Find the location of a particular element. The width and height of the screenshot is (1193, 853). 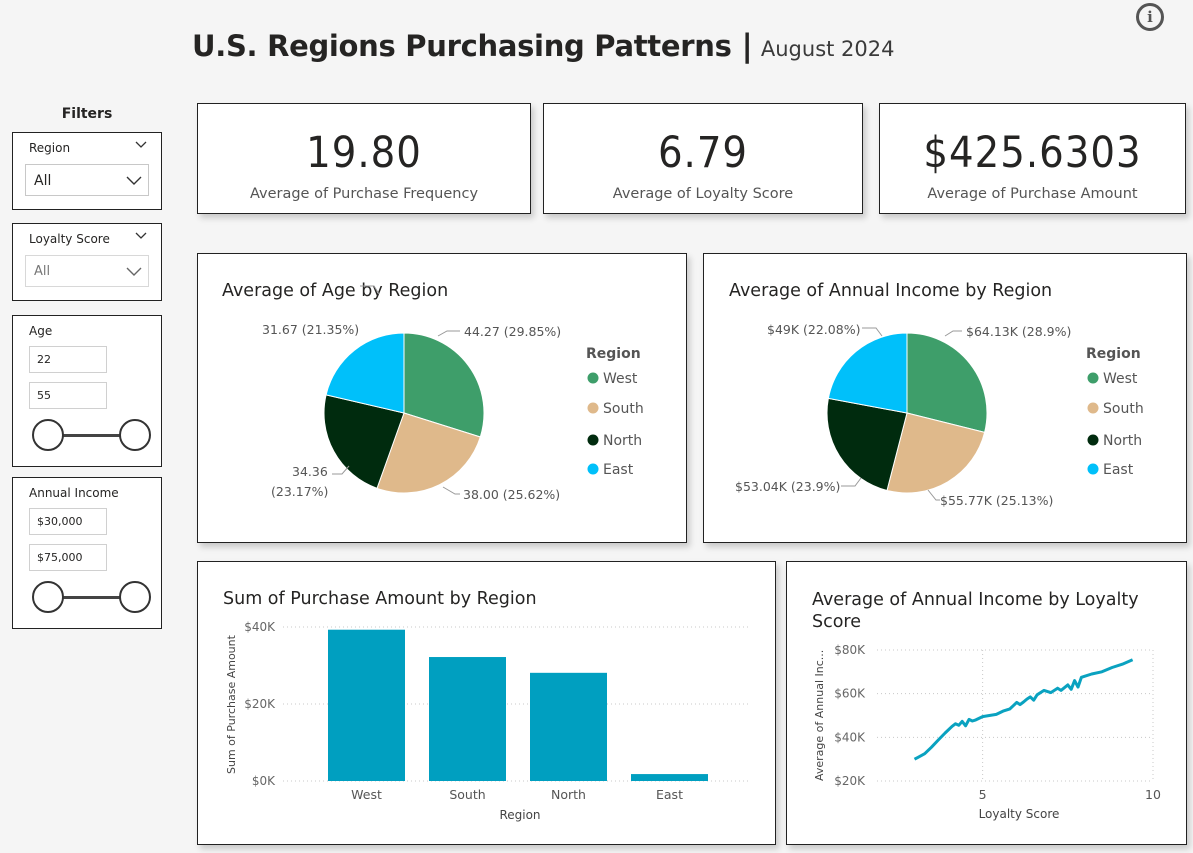

x-tick-label: 10 is located at coordinates (1153, 794).